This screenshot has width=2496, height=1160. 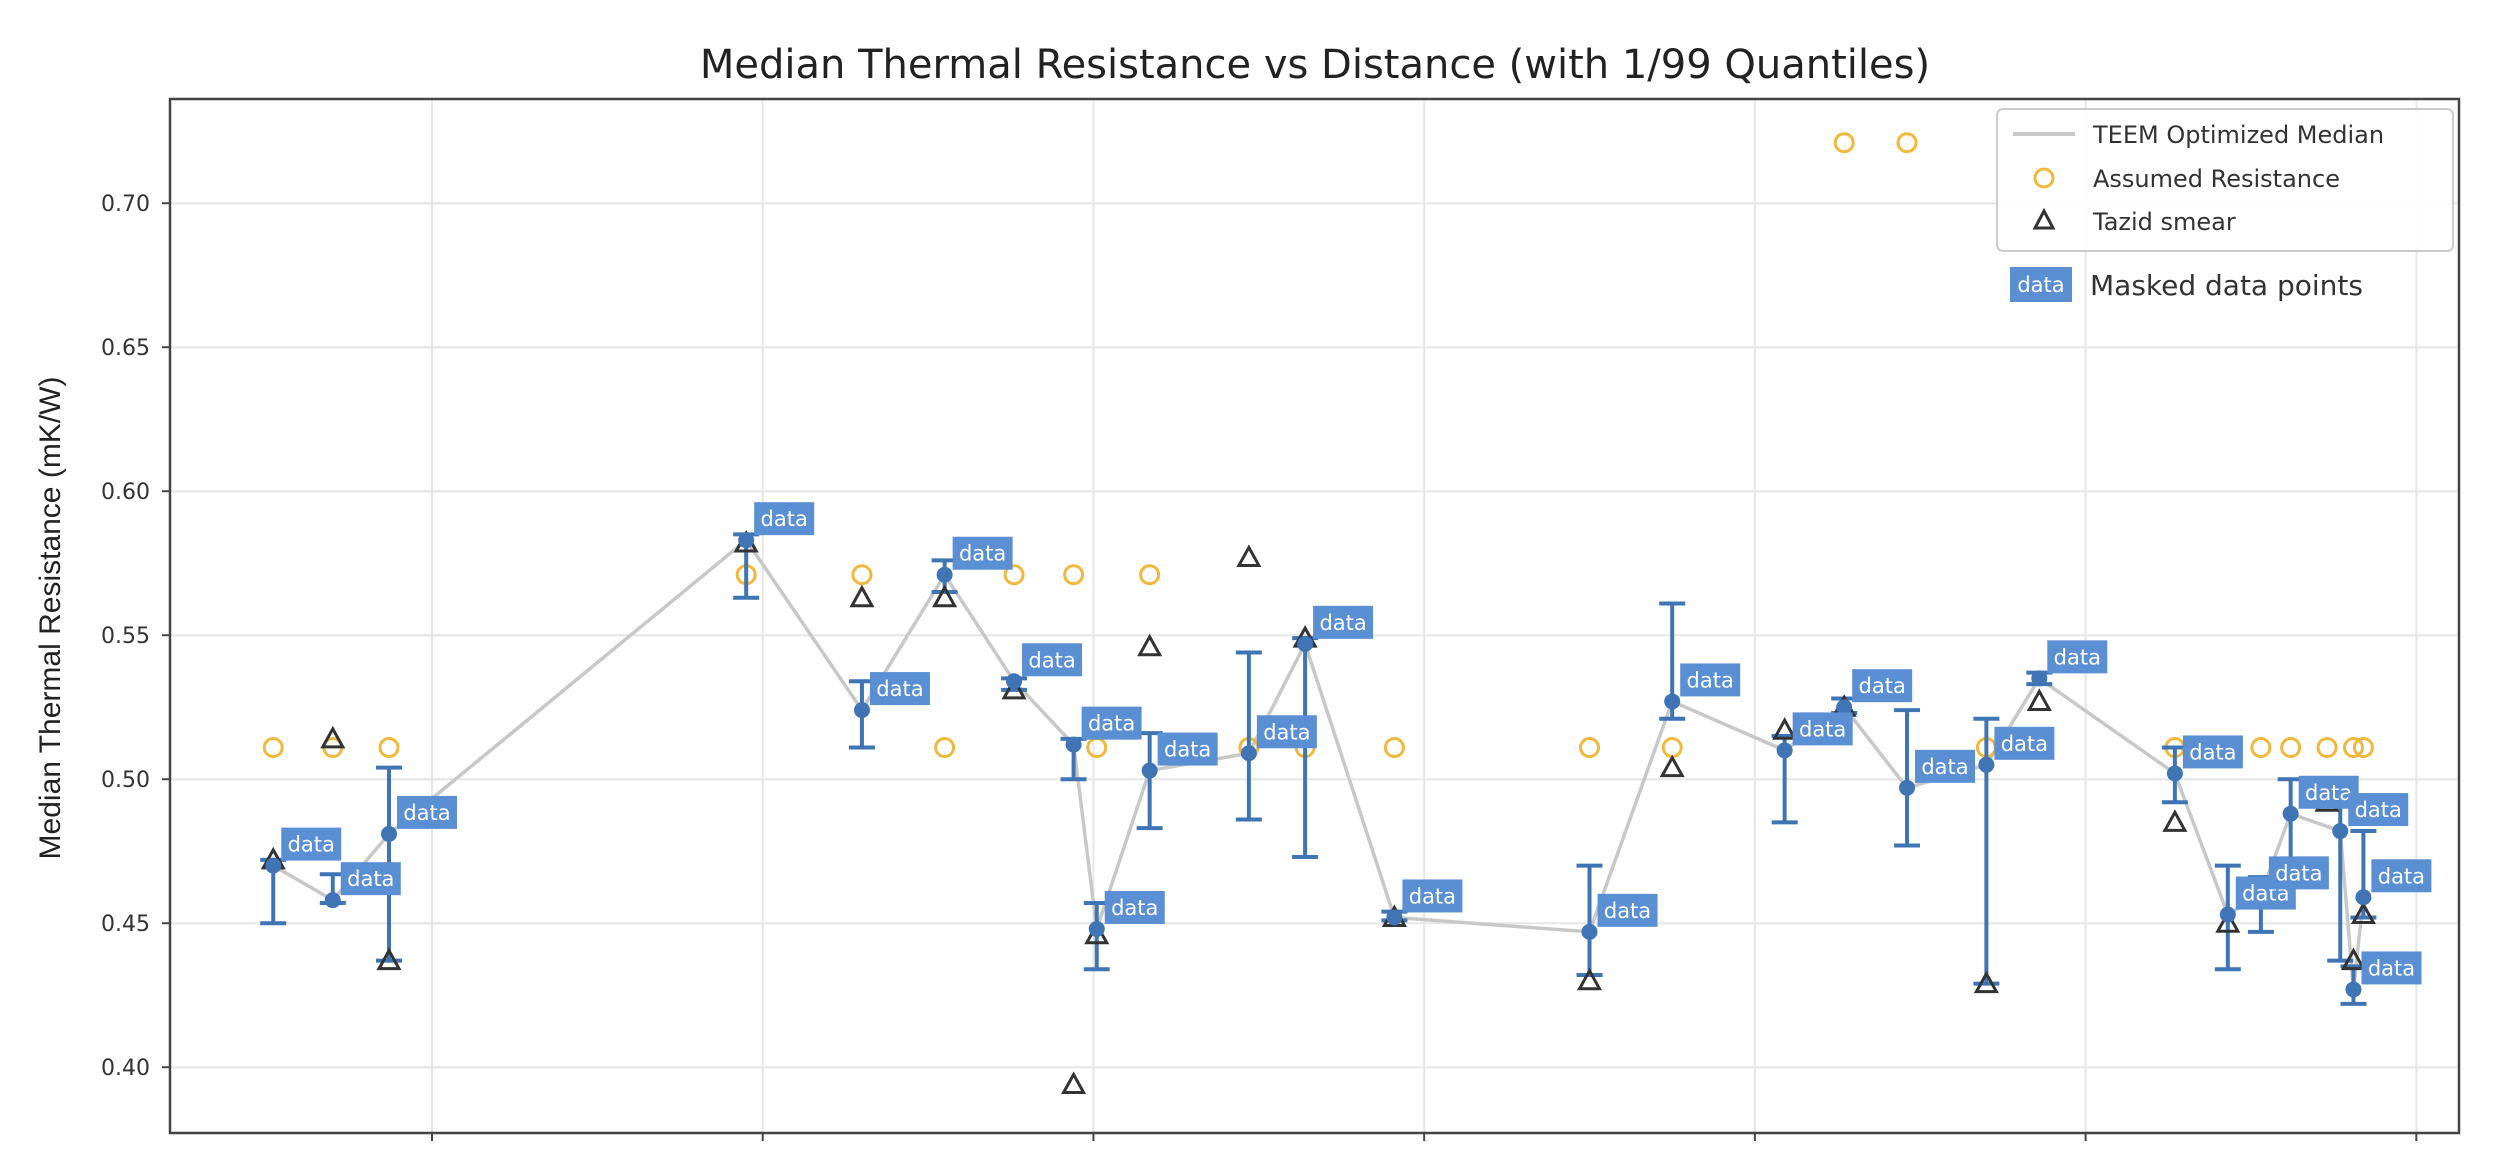 What do you see at coordinates (125, 204) in the screenshot?
I see `y-tick-label: 0.70` at bounding box center [125, 204].